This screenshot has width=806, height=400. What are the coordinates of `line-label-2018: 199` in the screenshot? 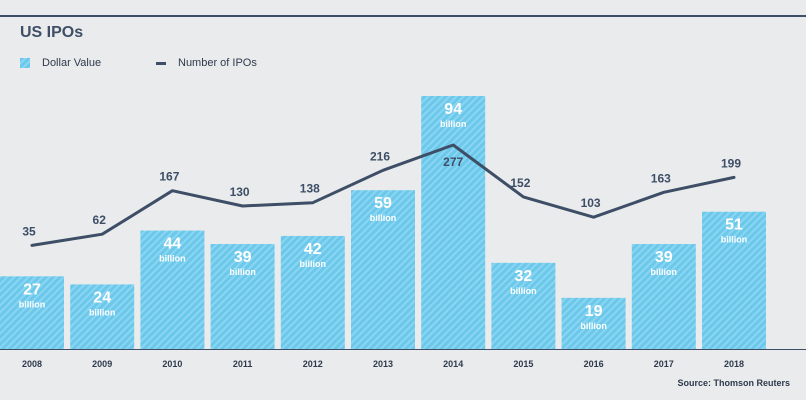 It's located at (731, 163).